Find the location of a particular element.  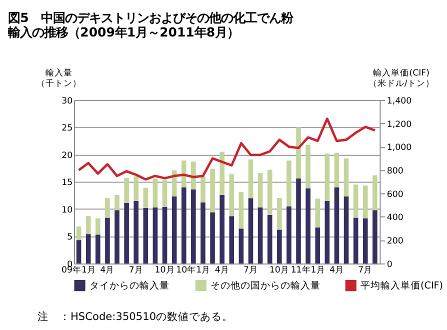

chart-title: 図5 中国のデキストリンおよびその他の化工でん粉輸入の推移（2009年1月～2011年8月） is located at coordinates (150, 25).